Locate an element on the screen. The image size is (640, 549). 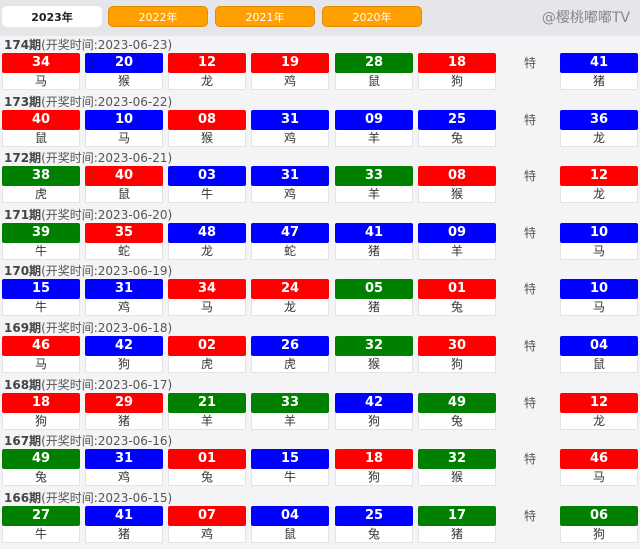
issue-number: 168期 is located at coordinates (23, 384).